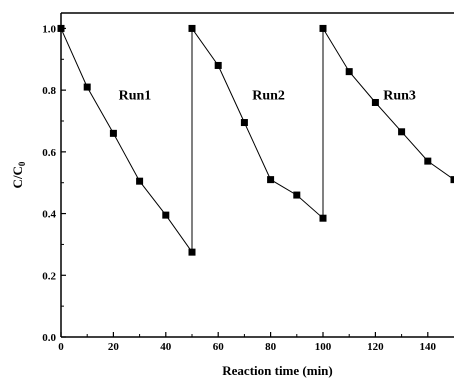  I want to click on y-axis-title-main: C/C, so click(17, 177).